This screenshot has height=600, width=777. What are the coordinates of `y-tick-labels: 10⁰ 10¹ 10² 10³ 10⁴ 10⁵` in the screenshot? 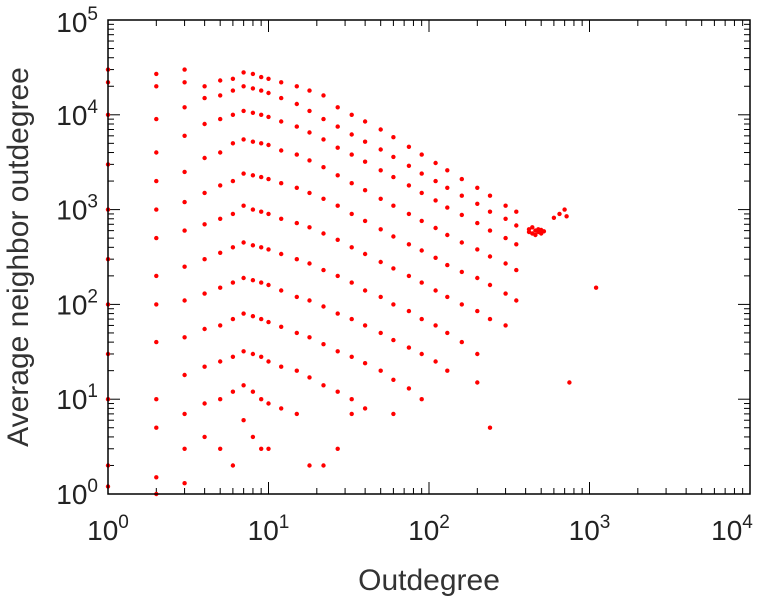 It's located at (77, 257).